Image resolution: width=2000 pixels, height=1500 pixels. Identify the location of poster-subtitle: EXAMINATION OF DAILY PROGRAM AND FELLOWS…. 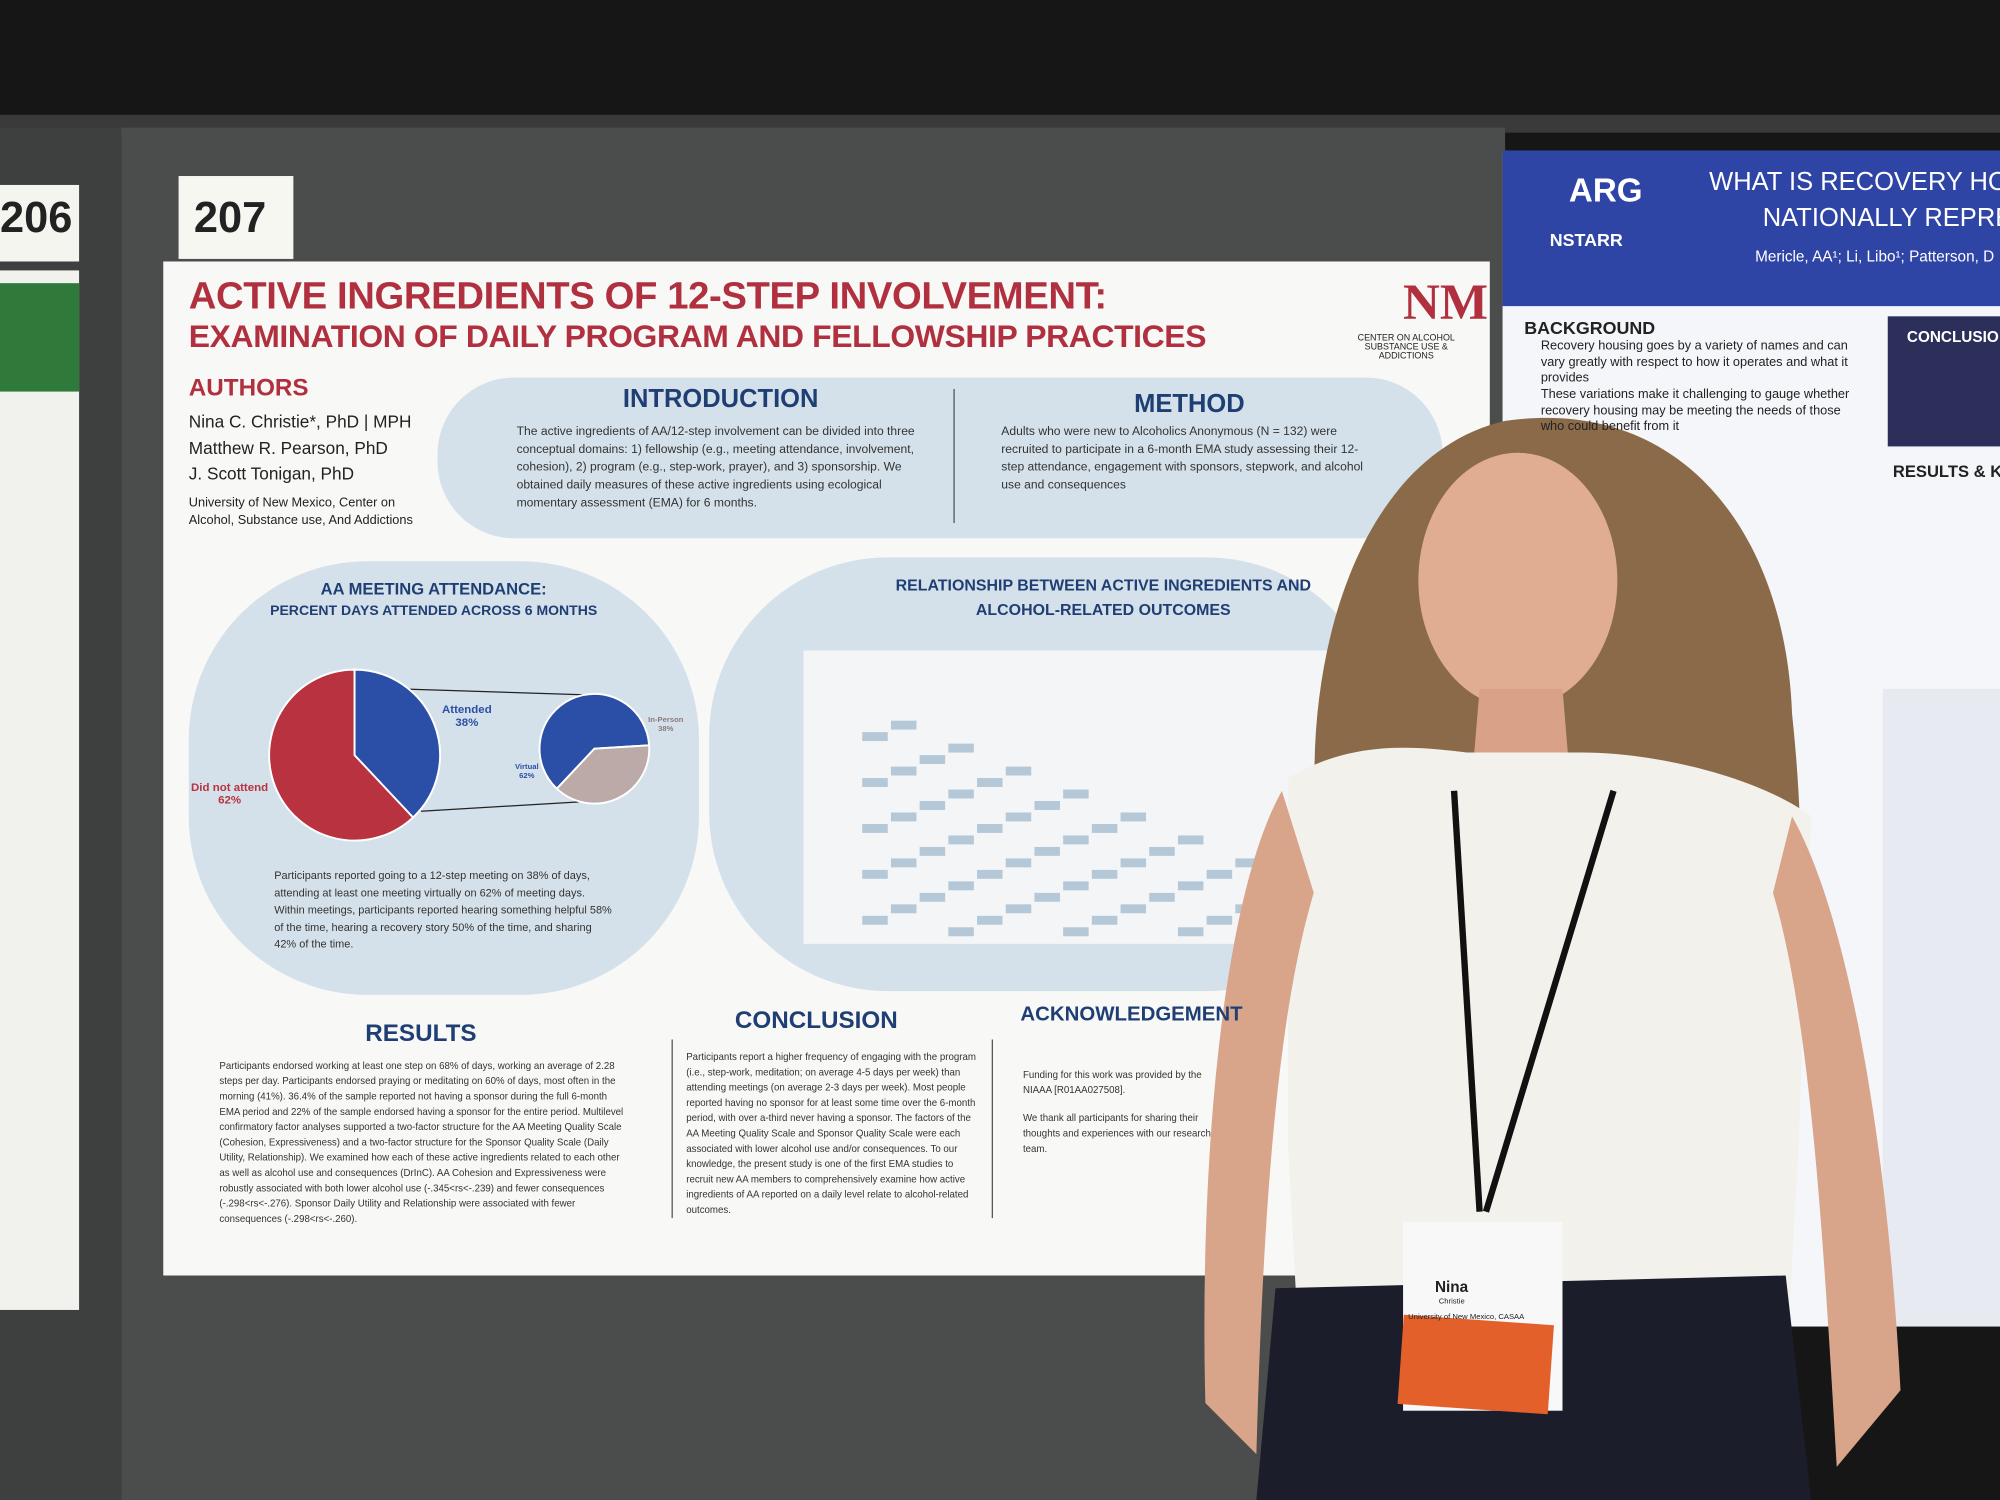
(697, 336).